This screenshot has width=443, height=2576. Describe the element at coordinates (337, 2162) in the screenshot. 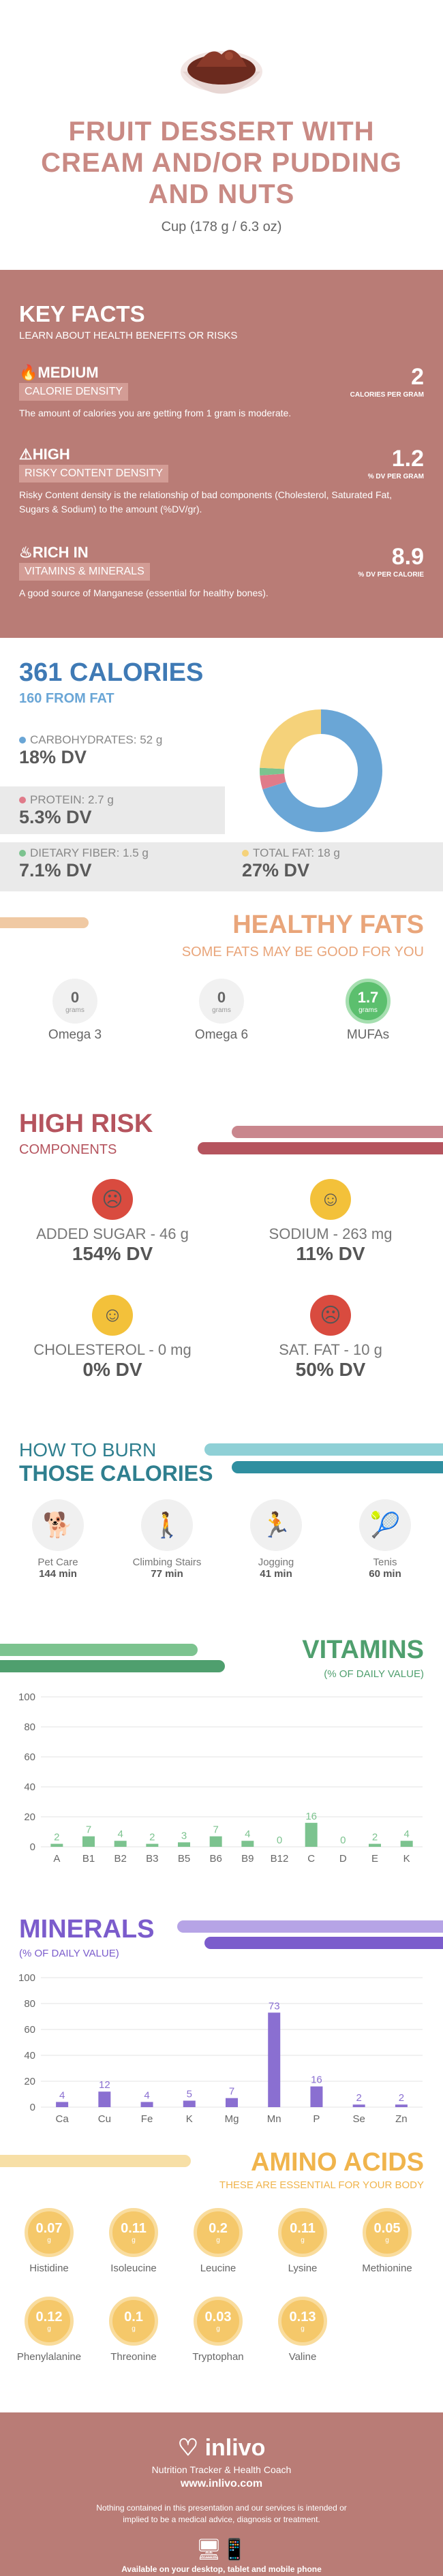

I see `amino-title: AMINO ACIDS` at that location.